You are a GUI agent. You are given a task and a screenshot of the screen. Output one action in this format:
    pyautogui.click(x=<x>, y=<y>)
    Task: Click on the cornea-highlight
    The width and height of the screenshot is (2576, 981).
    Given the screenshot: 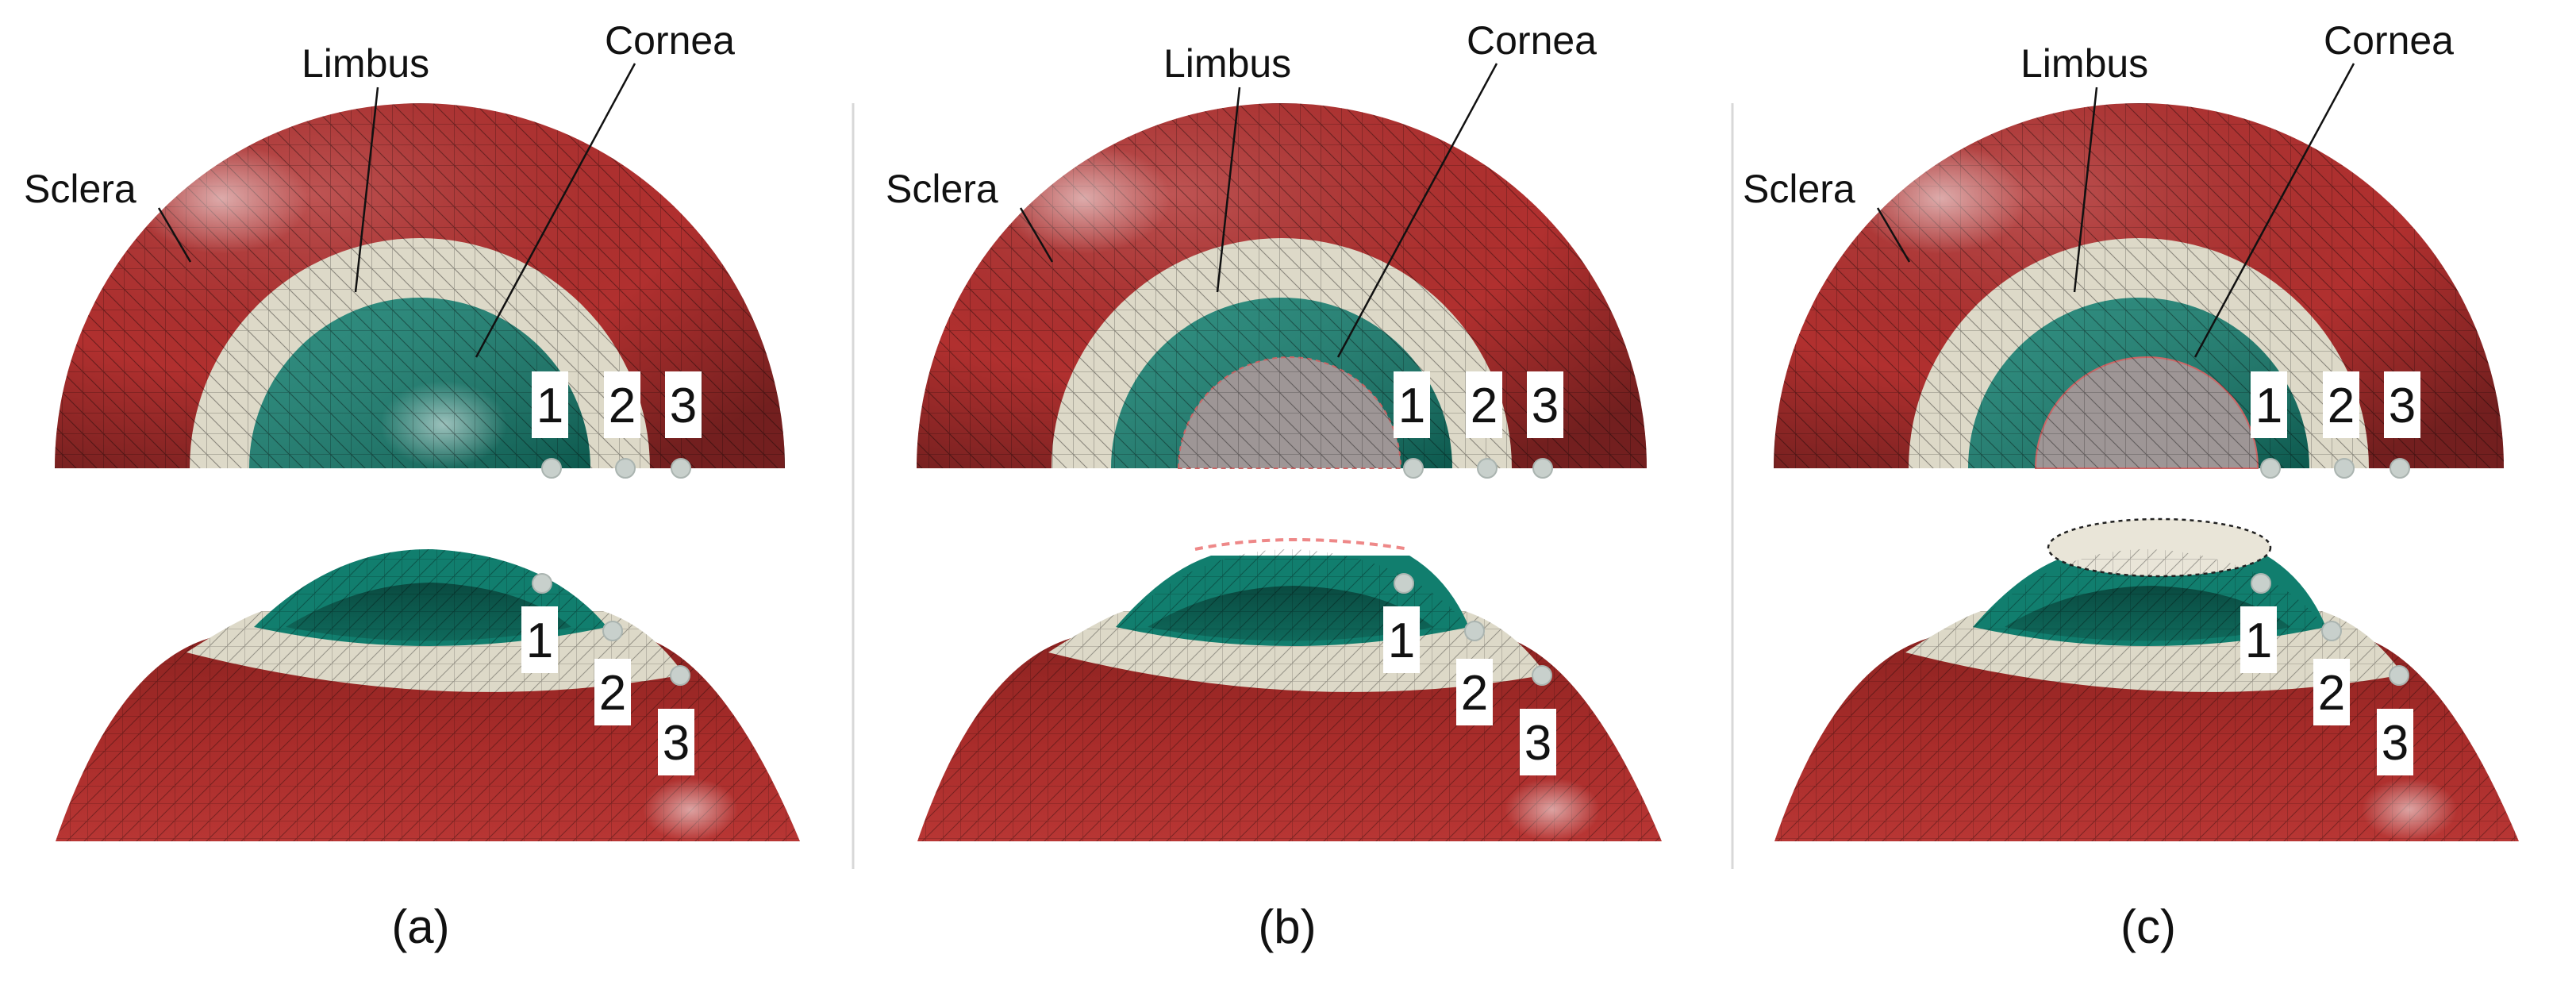 What is the action you would take?
    pyautogui.click(x=443, y=424)
    